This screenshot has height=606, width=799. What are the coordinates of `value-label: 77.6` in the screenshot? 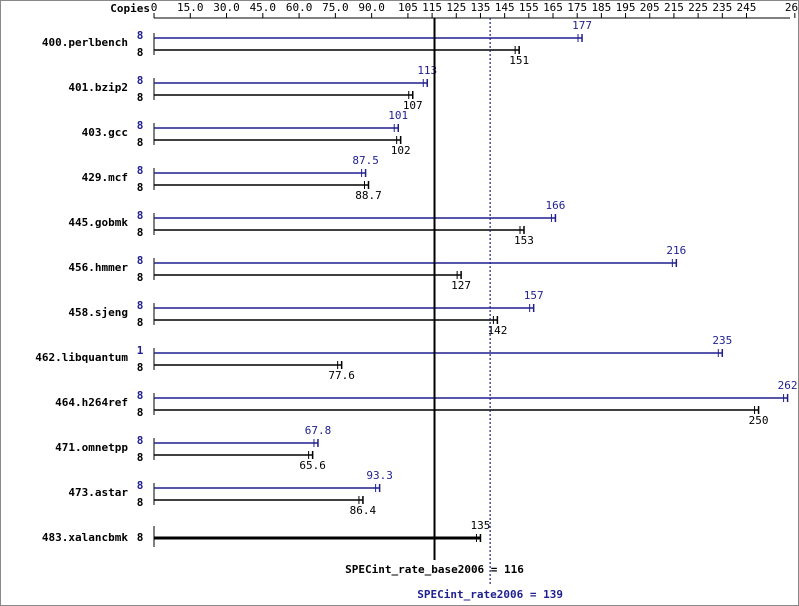 It's located at (341, 375).